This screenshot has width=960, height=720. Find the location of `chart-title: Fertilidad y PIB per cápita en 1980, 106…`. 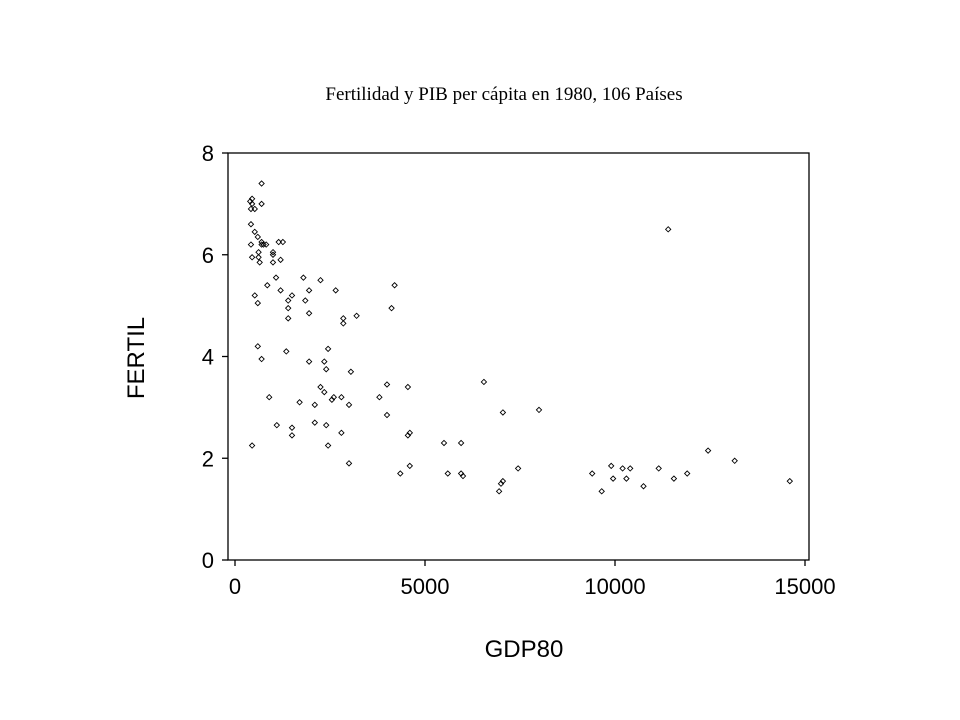

chart-title: Fertilidad y PIB per cápita en 1980, 106… is located at coordinates (503, 94).